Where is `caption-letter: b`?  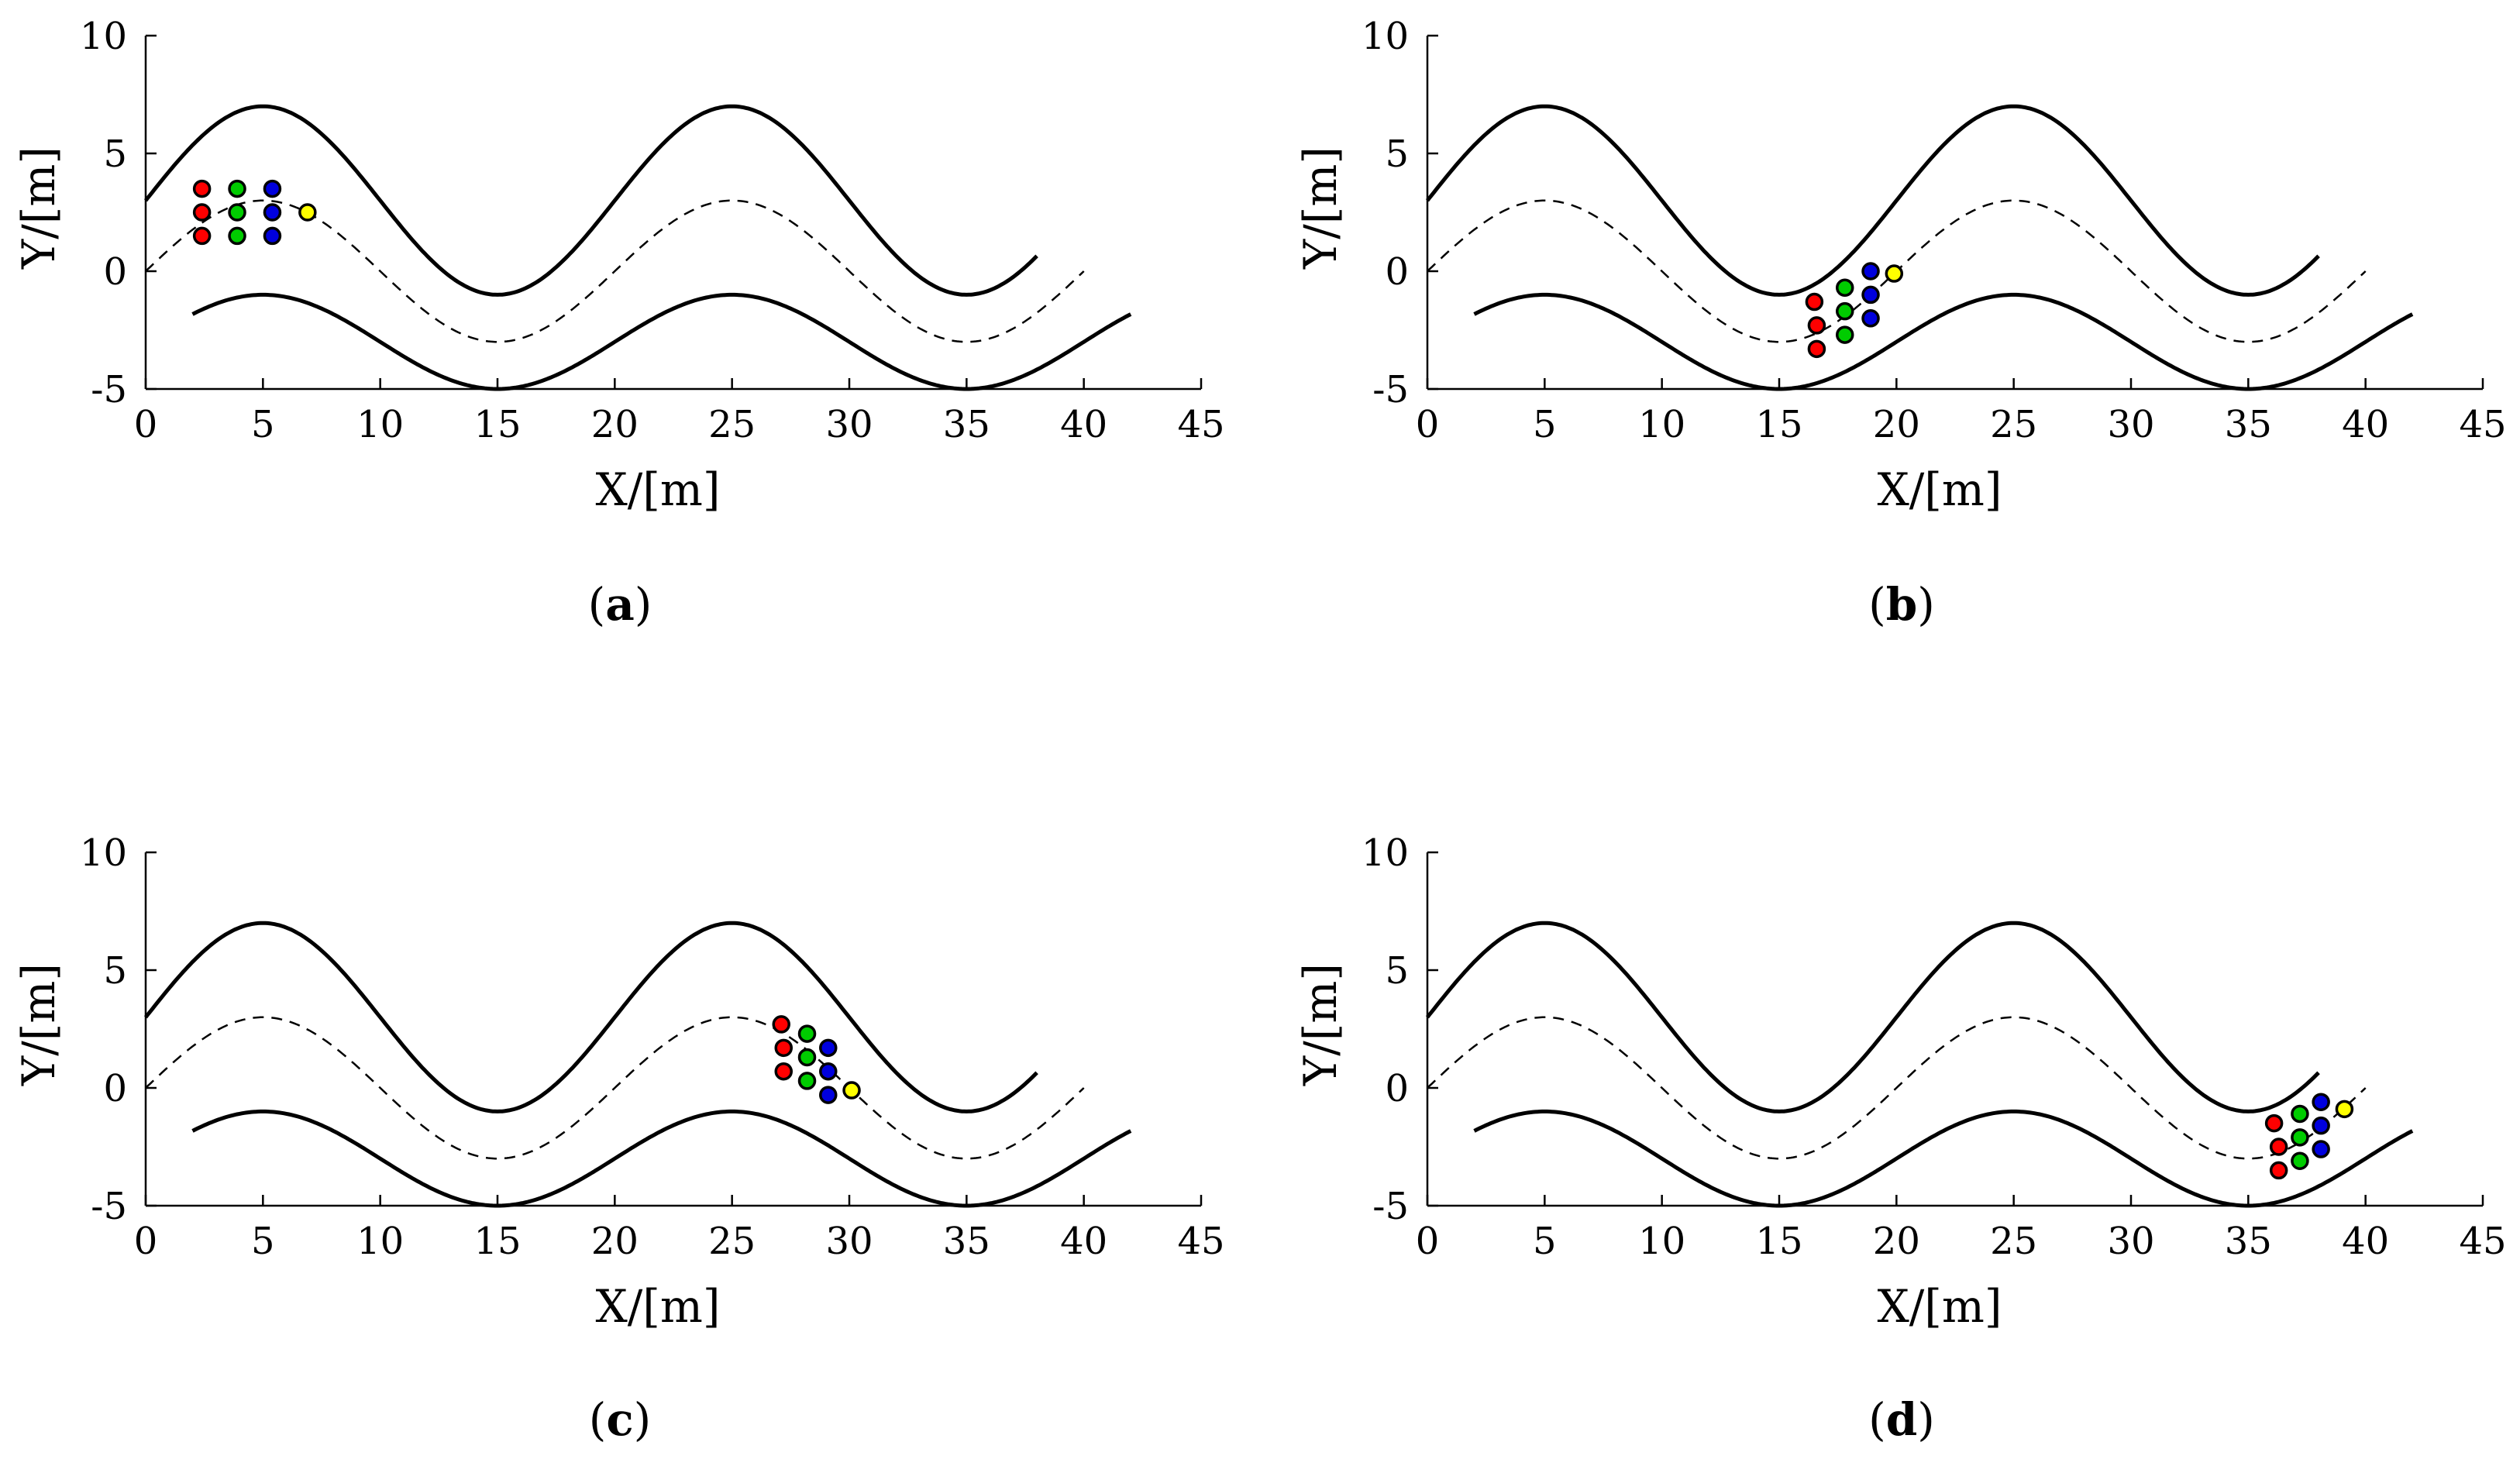 caption-letter: b is located at coordinates (1902, 604).